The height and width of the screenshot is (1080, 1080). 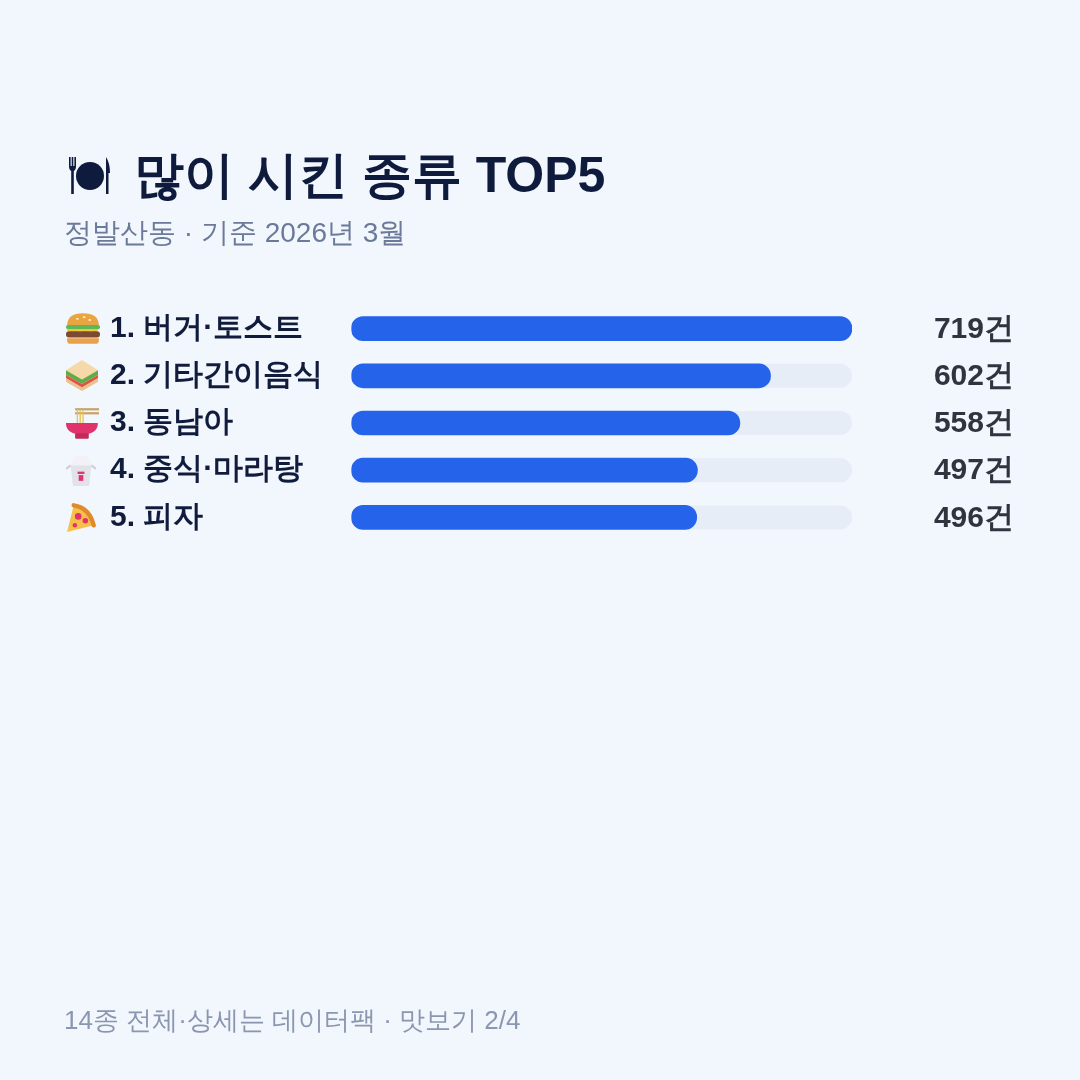 What do you see at coordinates (973, 422) in the screenshot?
I see `data-label: 558건` at bounding box center [973, 422].